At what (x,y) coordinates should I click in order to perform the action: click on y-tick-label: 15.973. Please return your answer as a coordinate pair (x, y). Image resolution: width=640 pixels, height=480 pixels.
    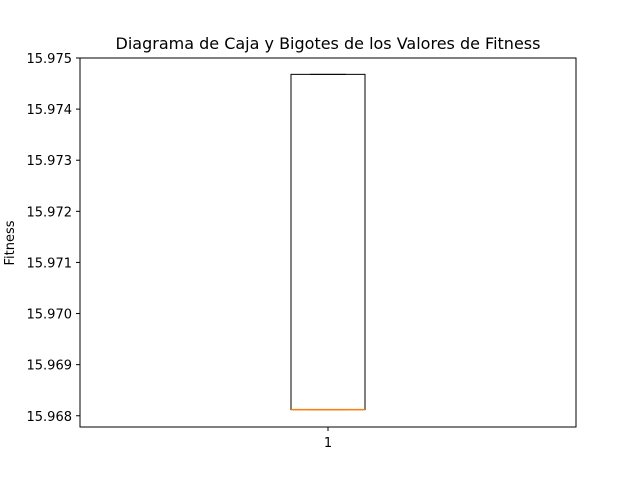
    Looking at the image, I should click on (50, 161).